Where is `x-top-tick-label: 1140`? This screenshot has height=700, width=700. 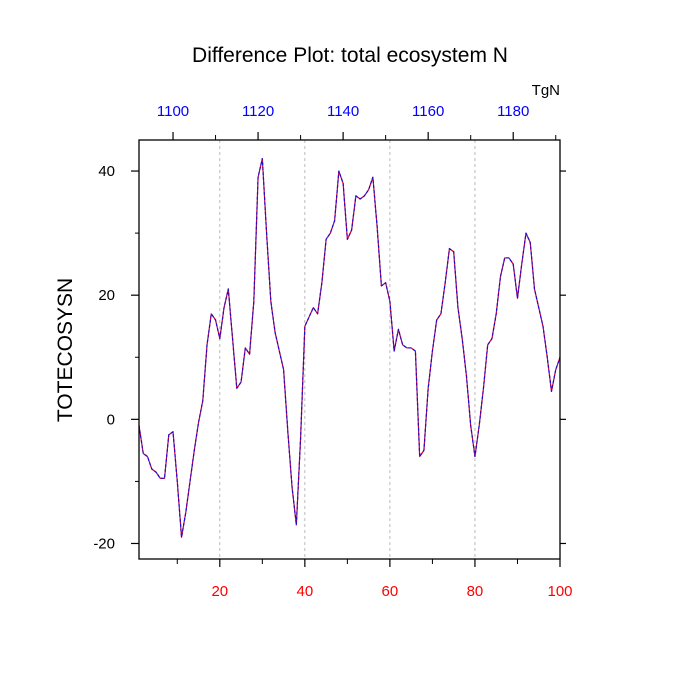
x-top-tick-label: 1140 is located at coordinates (343, 111).